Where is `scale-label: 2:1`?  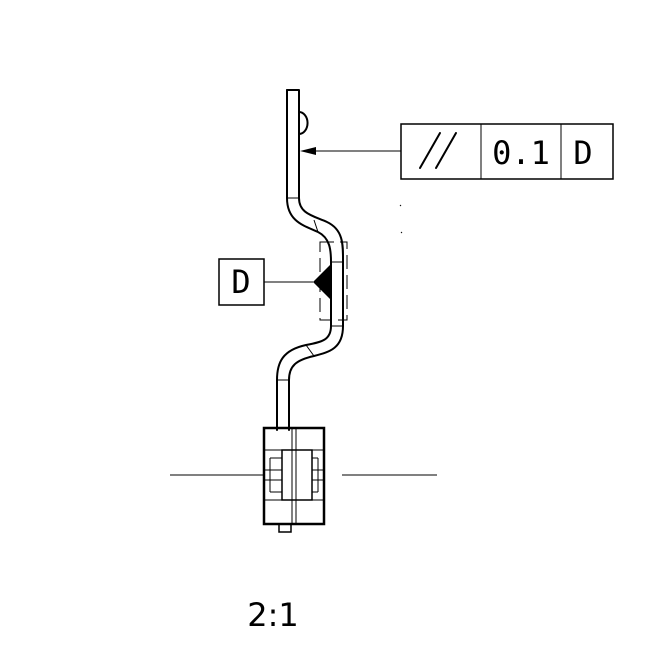
scale-label: 2:1 is located at coordinates (273, 615).